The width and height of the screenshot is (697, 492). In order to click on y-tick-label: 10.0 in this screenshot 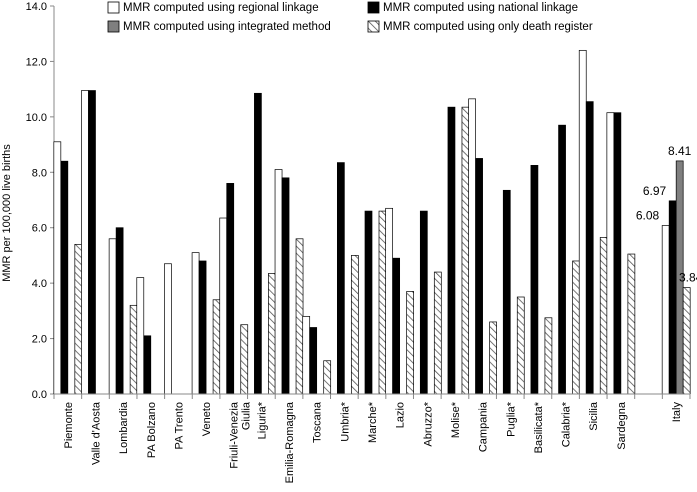, I will do `click(36, 118)`.